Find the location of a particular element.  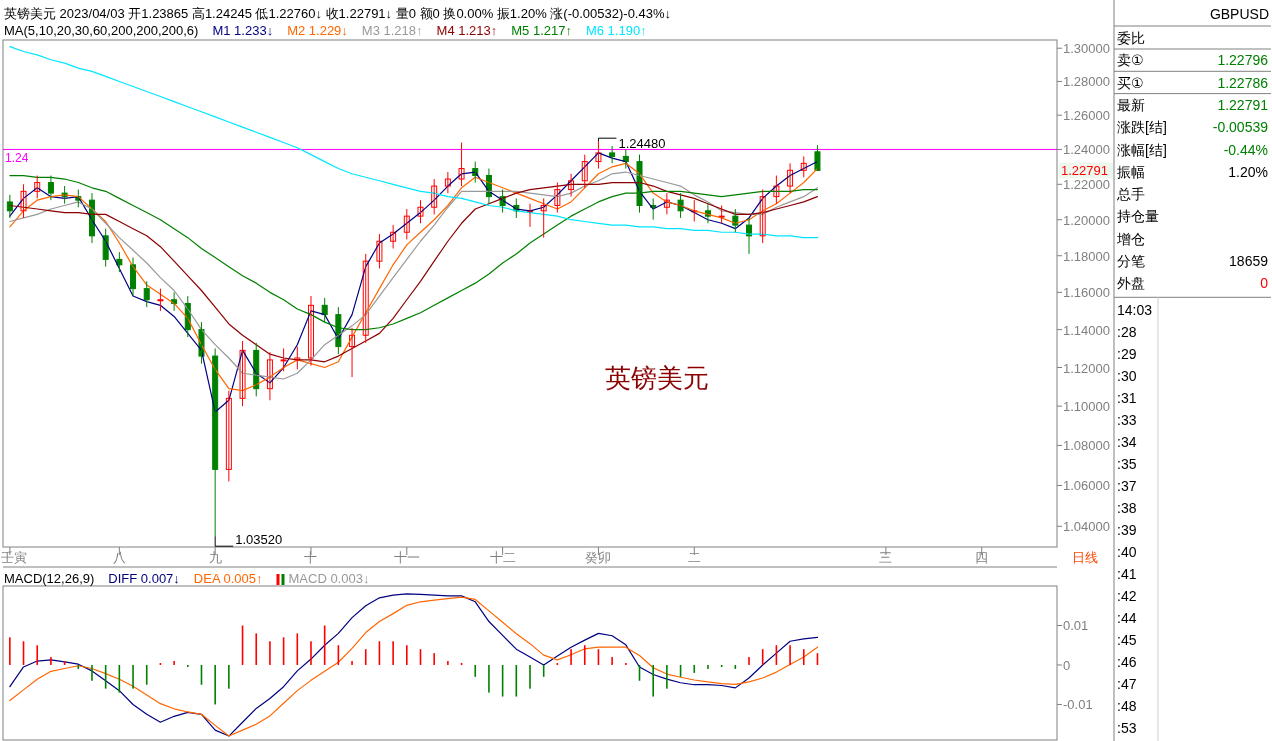

y-tick-label: 1.26000 is located at coordinates (1086, 116).